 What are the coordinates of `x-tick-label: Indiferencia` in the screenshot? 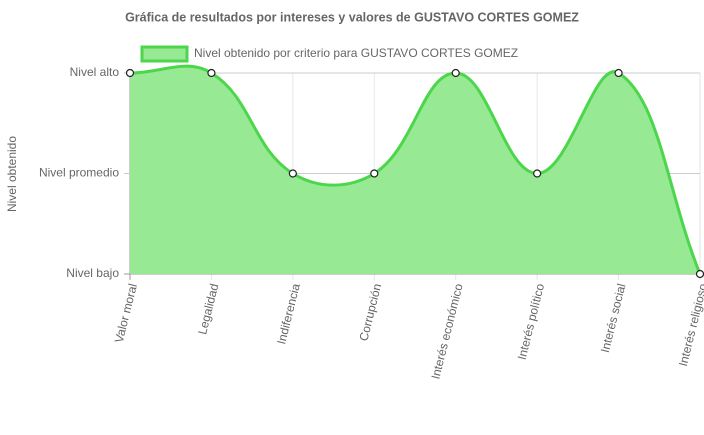 It's located at (288, 314).